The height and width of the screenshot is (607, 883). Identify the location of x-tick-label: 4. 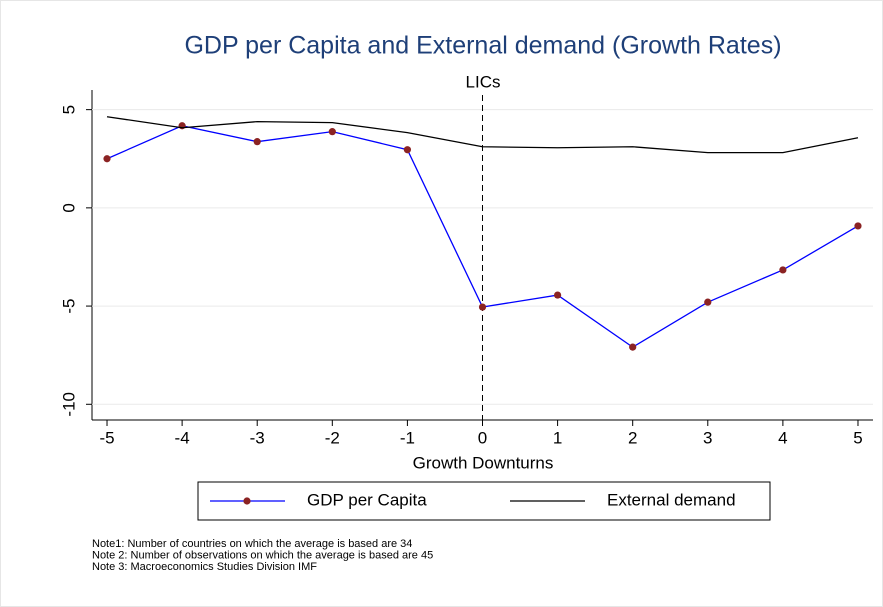
(782, 437).